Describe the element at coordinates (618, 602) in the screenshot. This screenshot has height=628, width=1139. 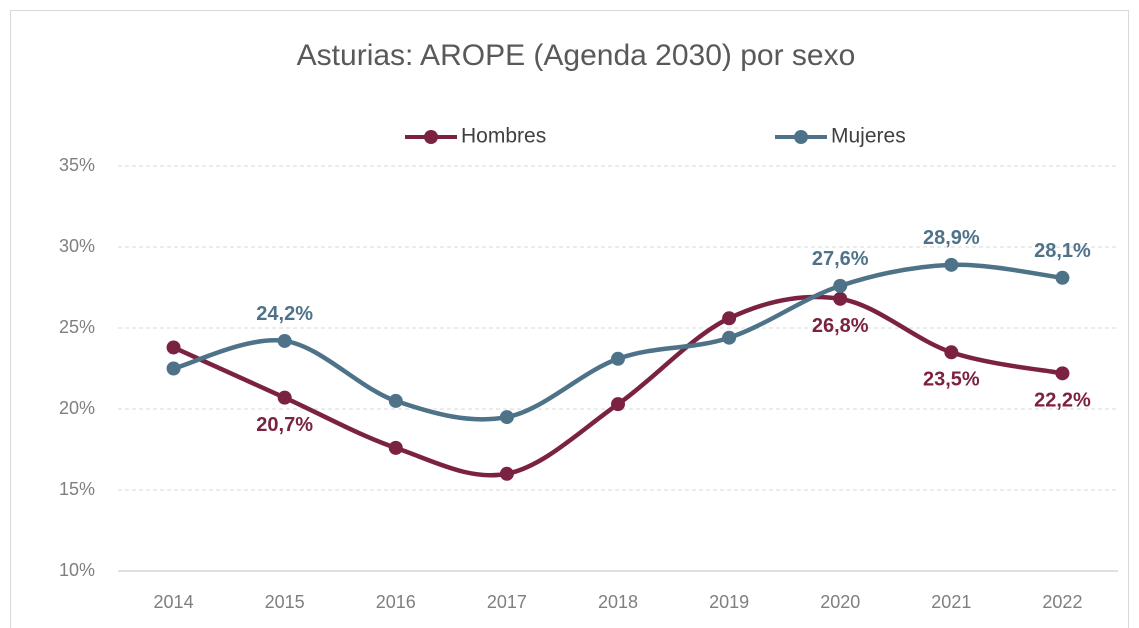
I see `x-tick-label: 2018` at that location.